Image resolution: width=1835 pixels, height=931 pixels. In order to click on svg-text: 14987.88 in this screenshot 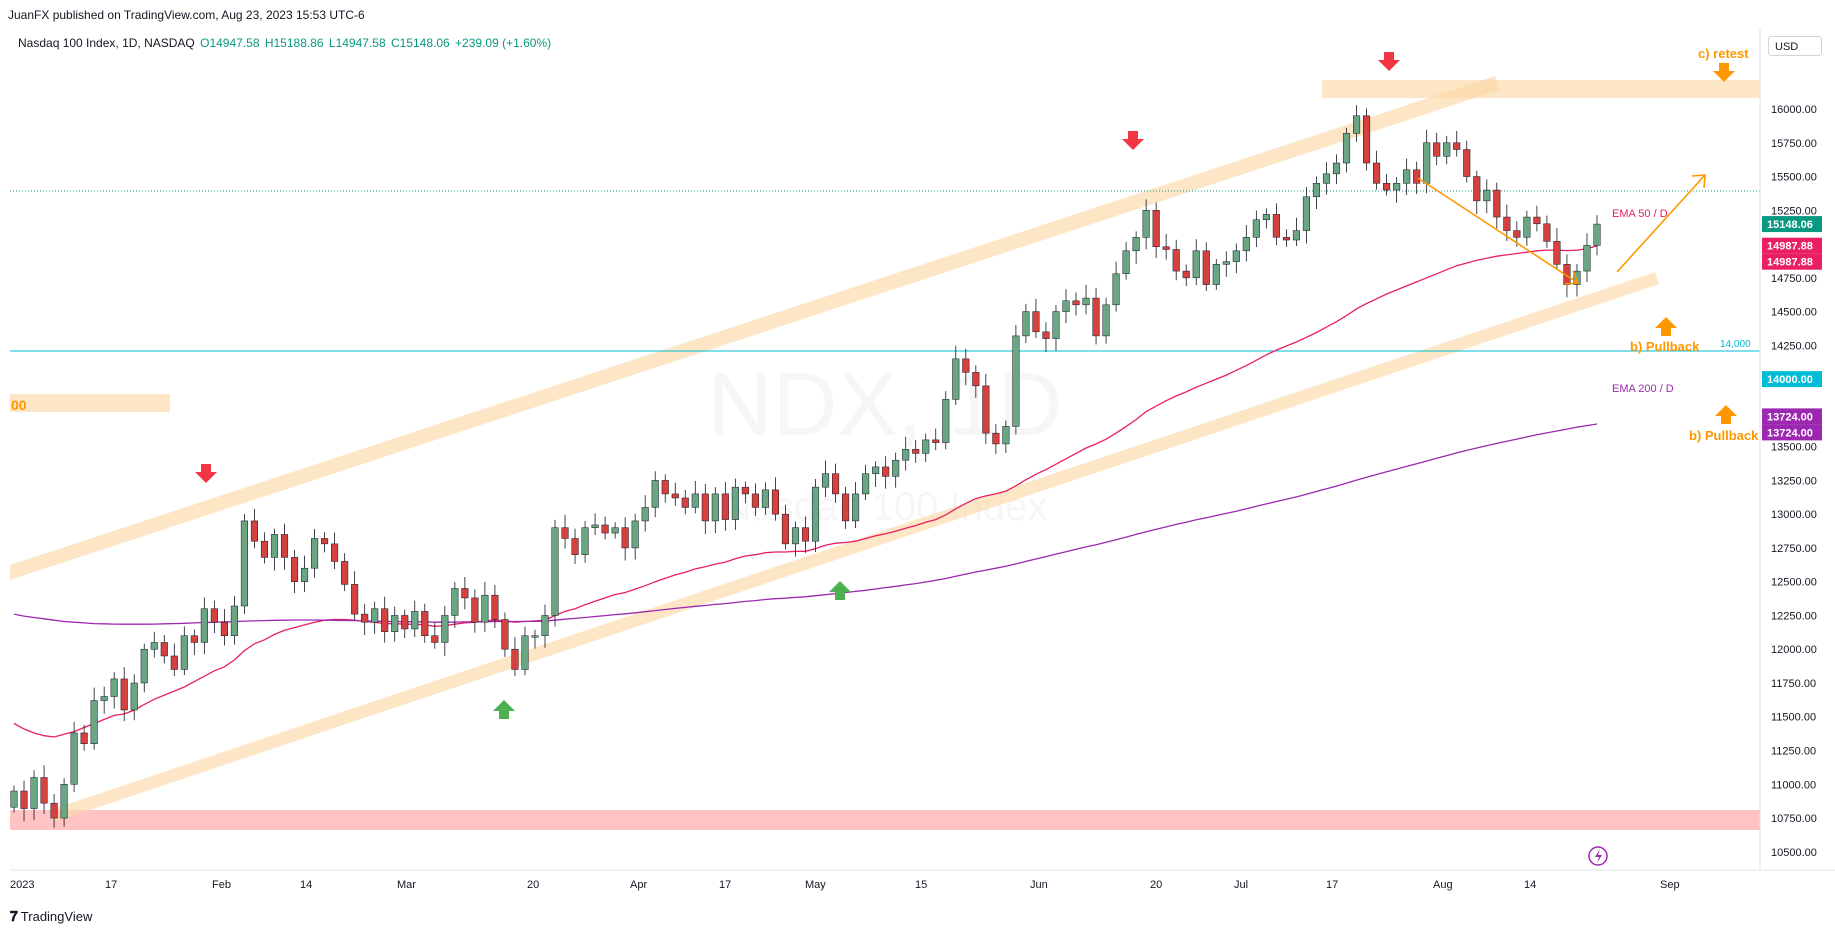, I will do `click(1790, 263)`.